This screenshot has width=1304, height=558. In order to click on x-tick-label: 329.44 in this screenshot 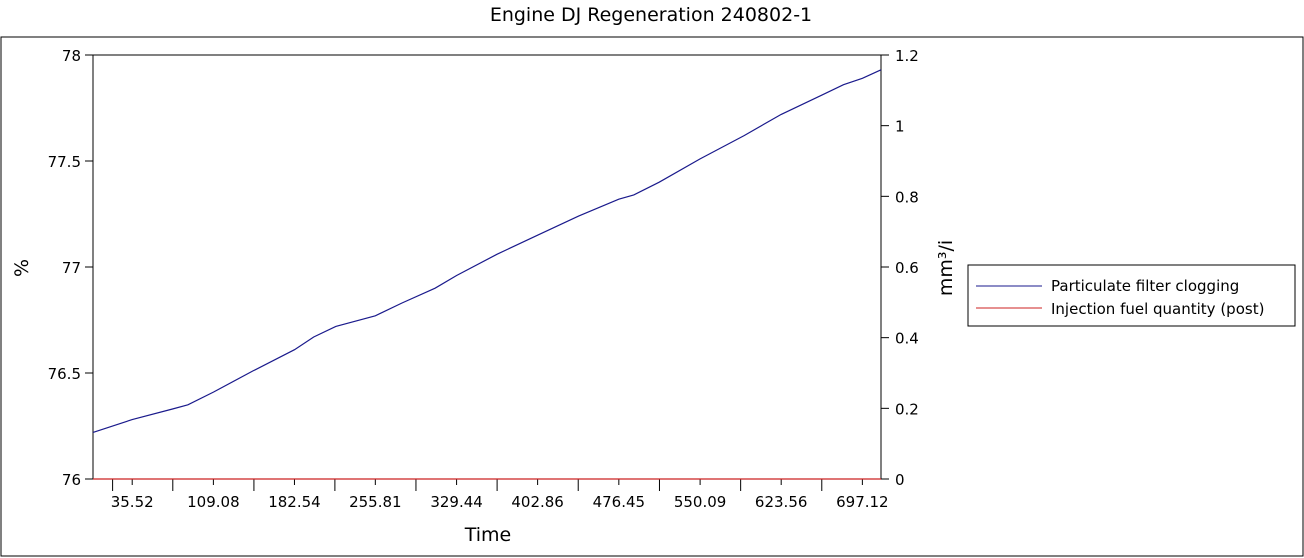, I will do `click(456, 502)`.